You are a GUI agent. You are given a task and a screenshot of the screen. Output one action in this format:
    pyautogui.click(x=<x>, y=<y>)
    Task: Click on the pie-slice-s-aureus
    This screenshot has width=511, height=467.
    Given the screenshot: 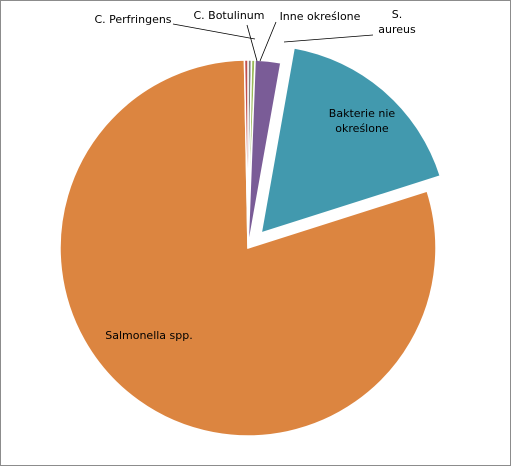 What is the action you would take?
    pyautogui.click(x=264, y=154)
    